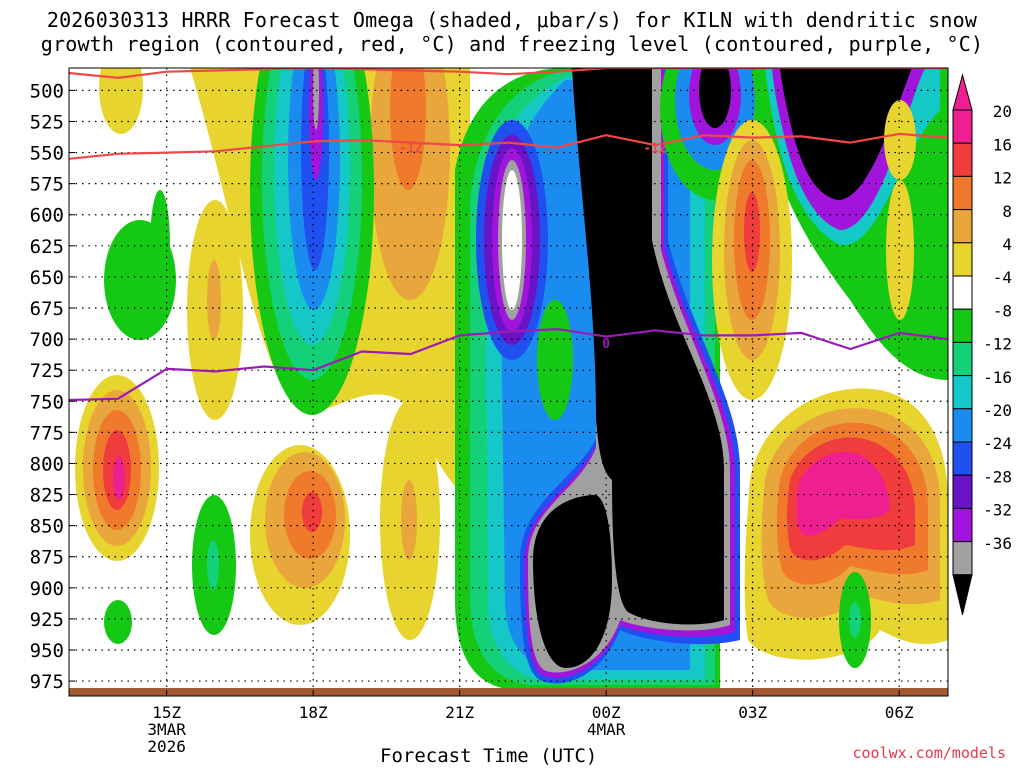 The height and width of the screenshot is (768, 1024). What do you see at coordinates (606, 344) in the screenshot?
I see `contour-label: 0` at bounding box center [606, 344].